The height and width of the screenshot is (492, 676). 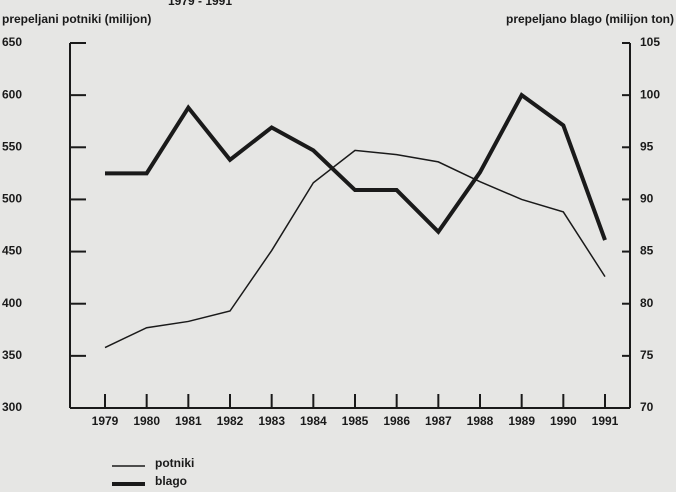 I want to click on y2-tick-label: 100, so click(x=650, y=94).